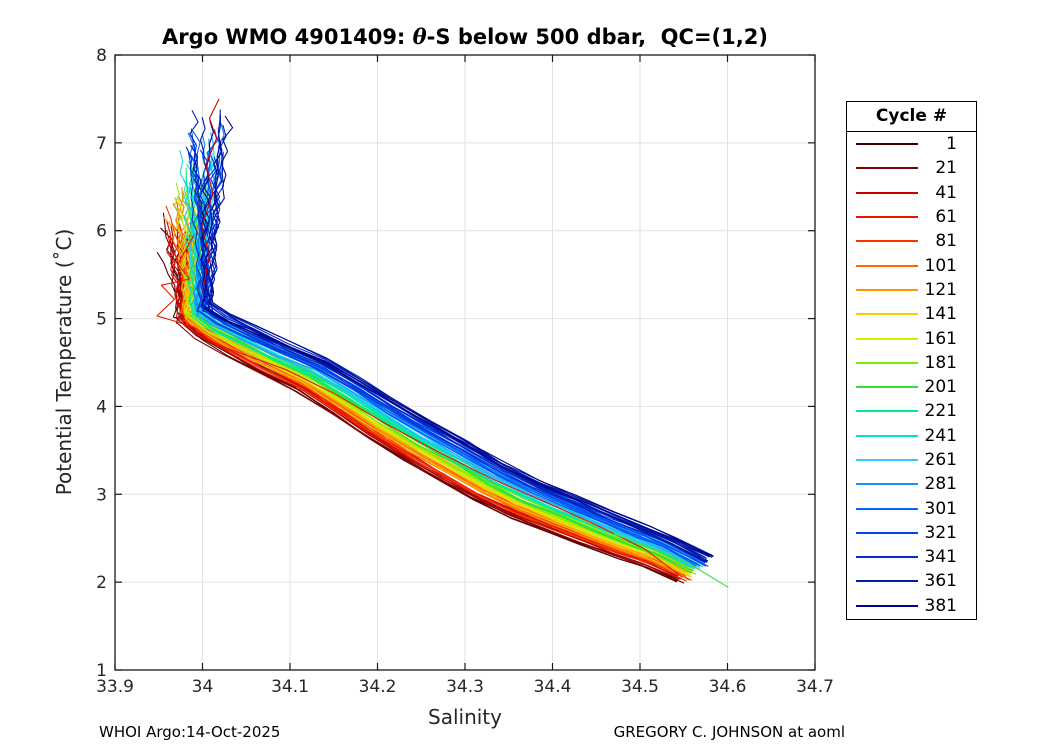 The width and height of the screenshot is (1050, 750). Describe the element at coordinates (946, 241) in the screenshot. I see `legend-entry-label: 81` at that location.